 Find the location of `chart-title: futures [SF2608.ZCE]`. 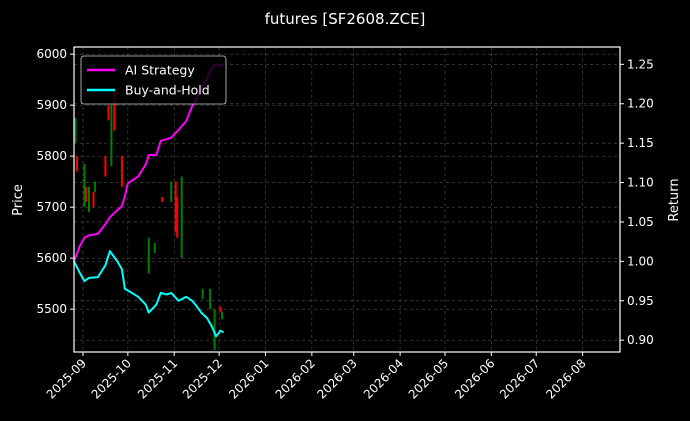

chart-title: futures [SF2608.ZCE] is located at coordinates (345, 19).